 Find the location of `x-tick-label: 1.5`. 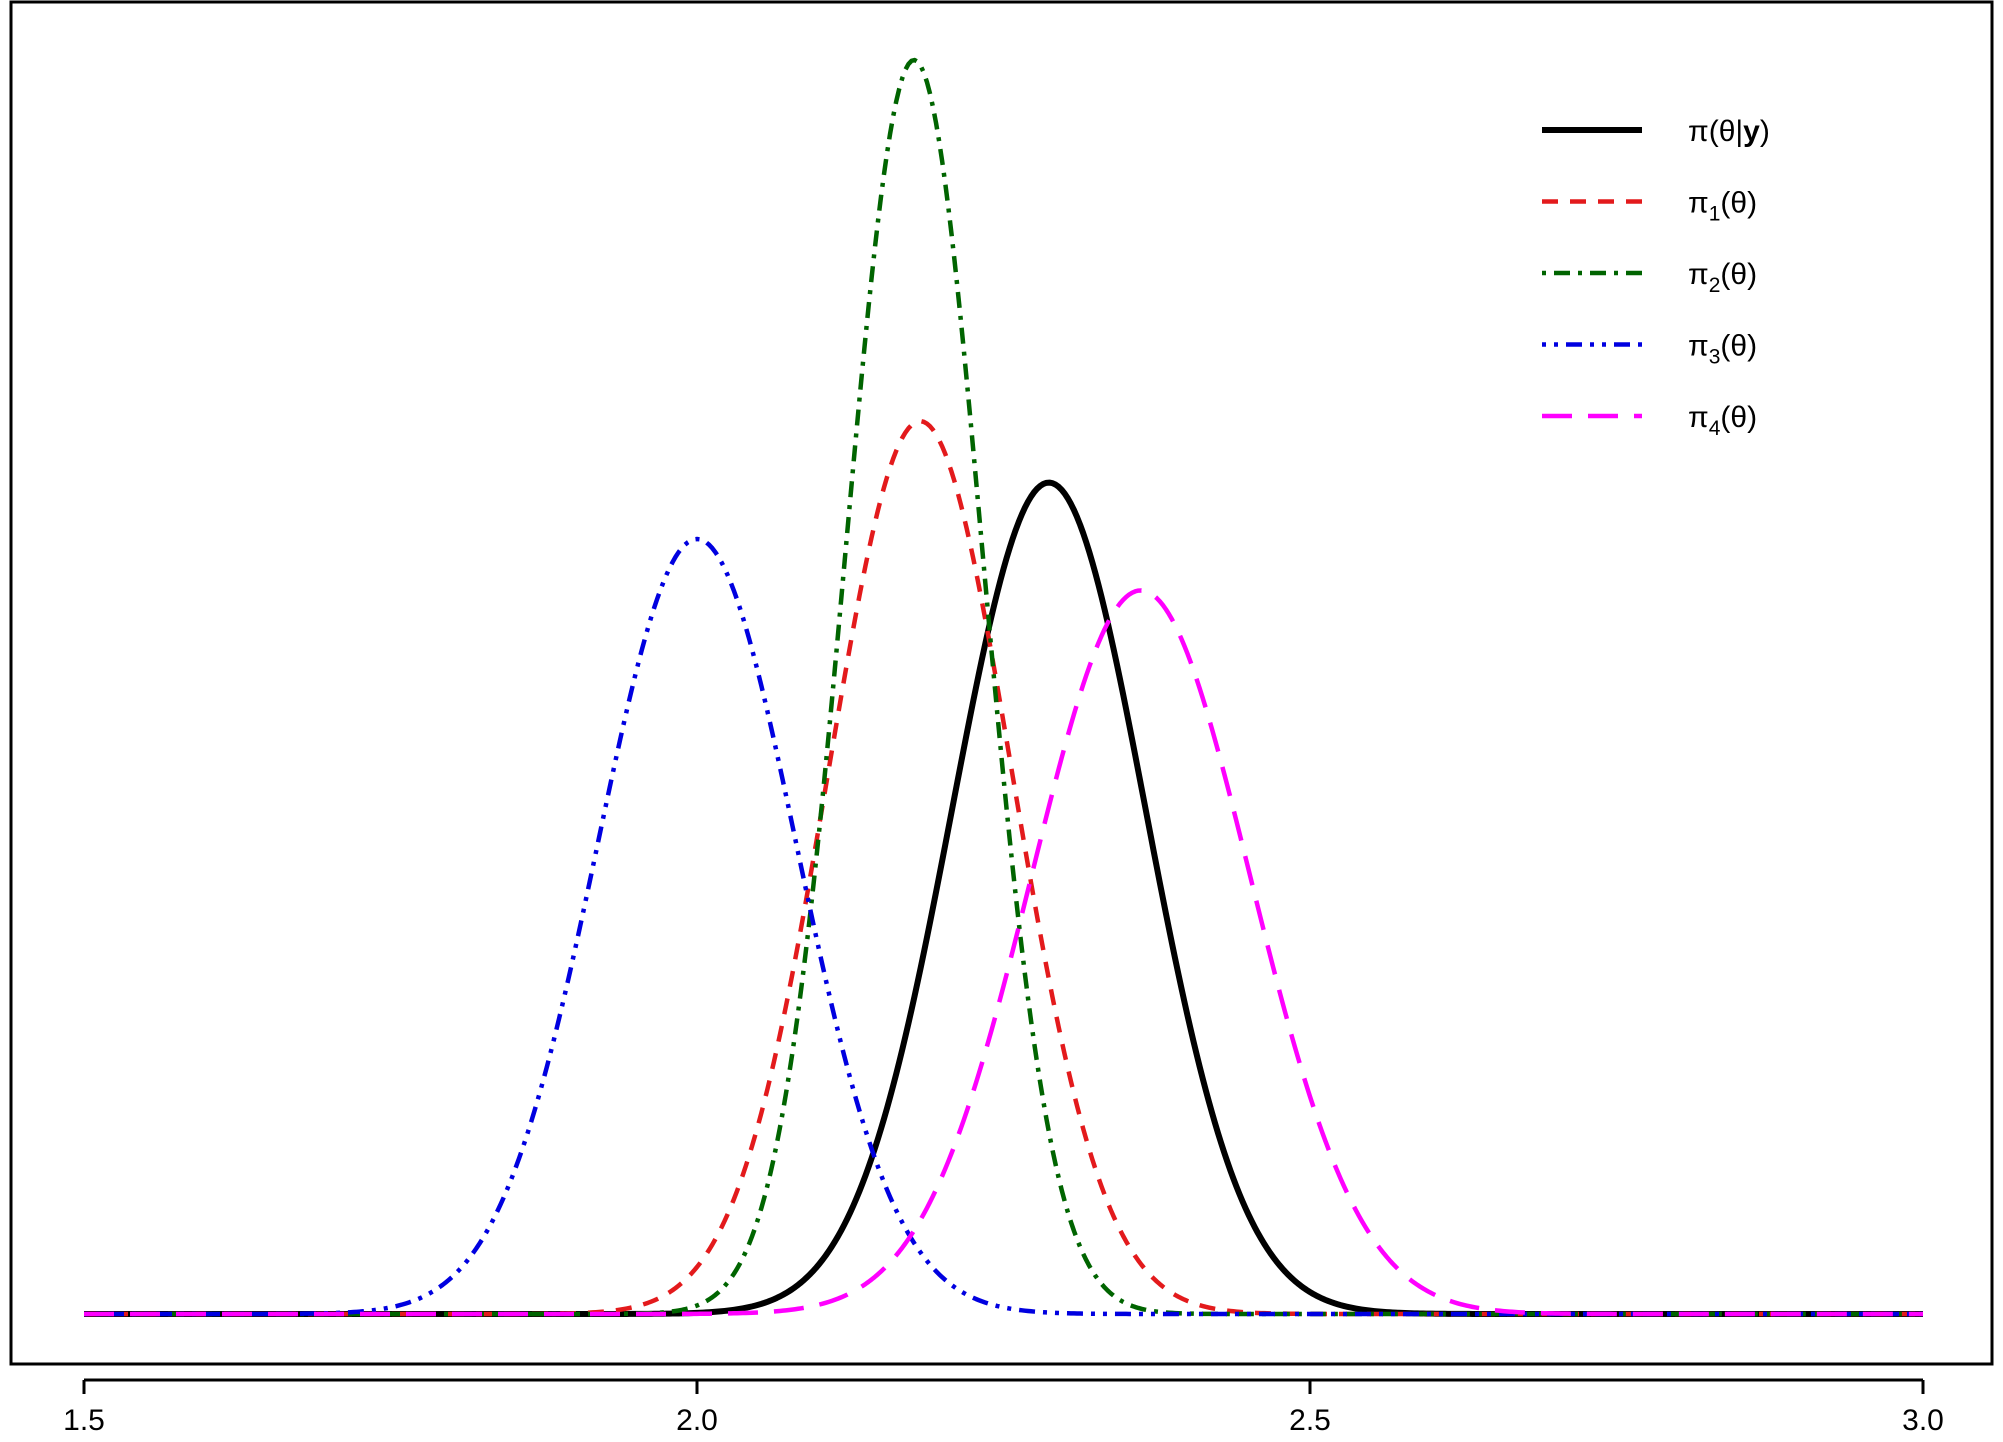

x-tick-label: 1.5 is located at coordinates (84, 1420).